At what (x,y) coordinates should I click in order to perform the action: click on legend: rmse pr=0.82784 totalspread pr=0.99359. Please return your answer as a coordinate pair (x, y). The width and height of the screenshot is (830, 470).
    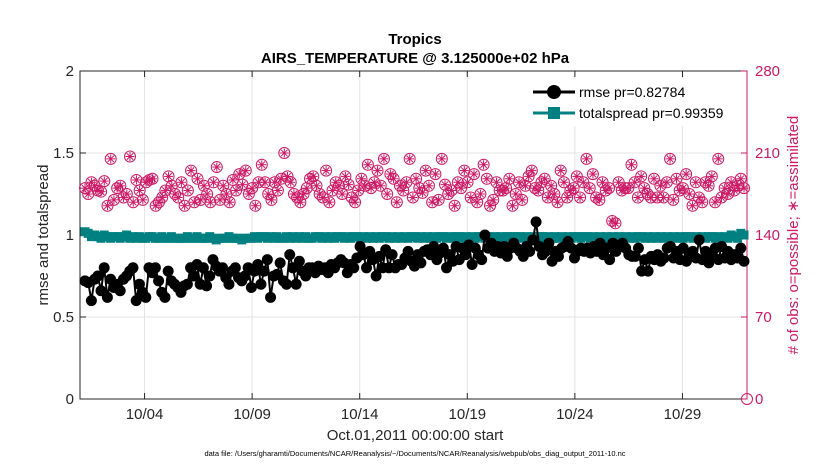
    Looking at the image, I should click on (634, 102).